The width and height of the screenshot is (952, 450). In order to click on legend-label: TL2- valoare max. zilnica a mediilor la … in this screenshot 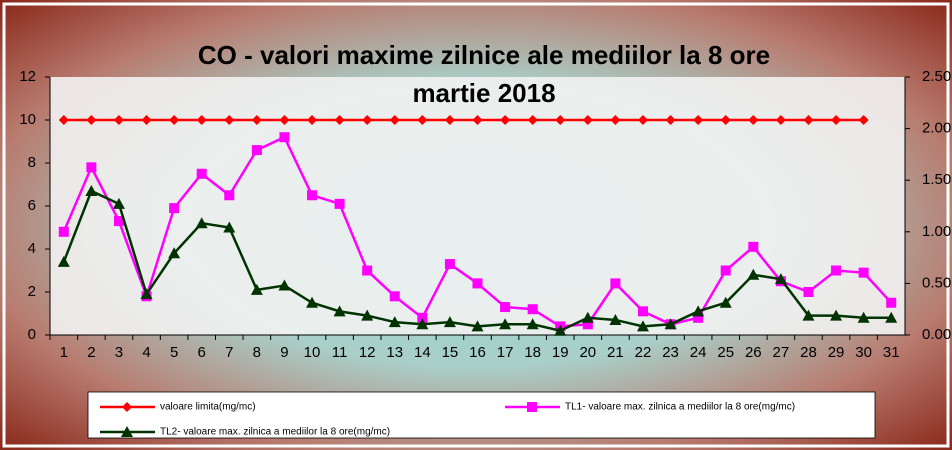, I will do `click(275, 432)`.